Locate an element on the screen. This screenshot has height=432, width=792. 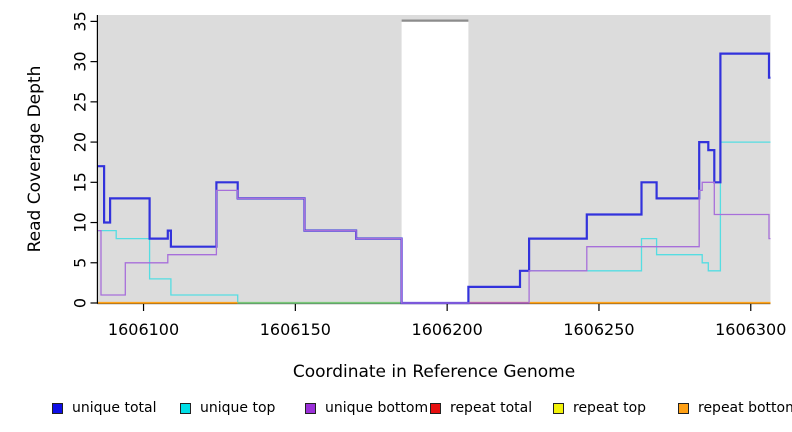
y-tick-label: 5 is located at coordinates (80, 263).